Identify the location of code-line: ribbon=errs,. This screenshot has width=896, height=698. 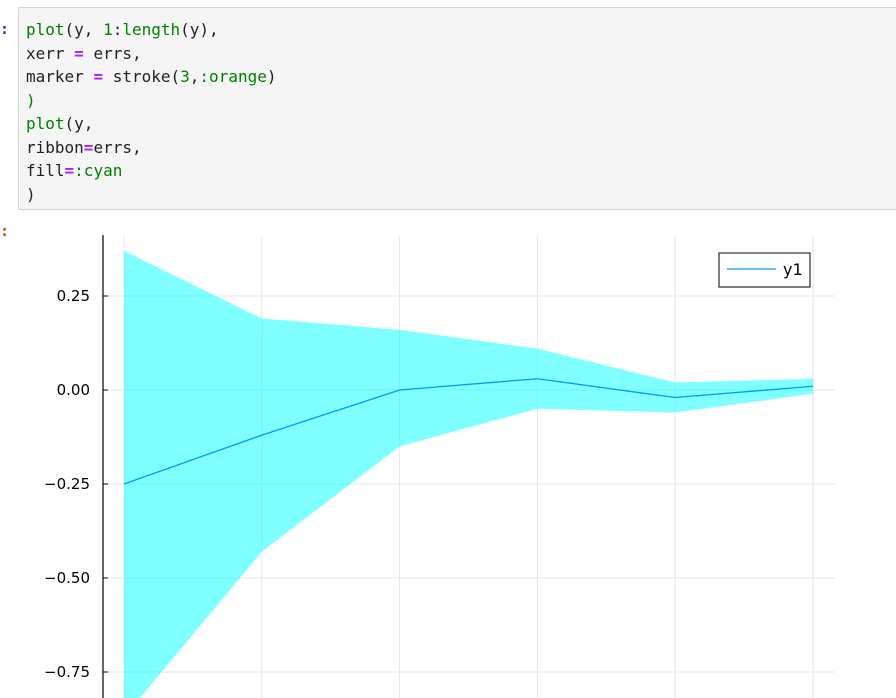
(84, 147).